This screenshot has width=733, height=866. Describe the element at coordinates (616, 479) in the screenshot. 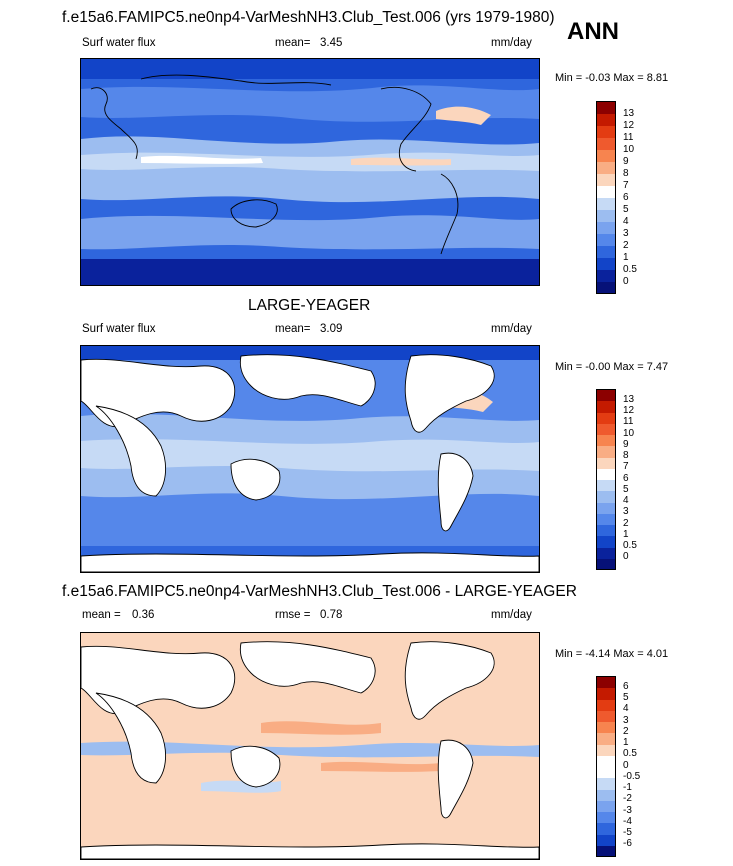

I see `panel2-colorbar: 13 12 11 10 9 8 7 6 5 4 3 2 1 0.5 0` at that location.